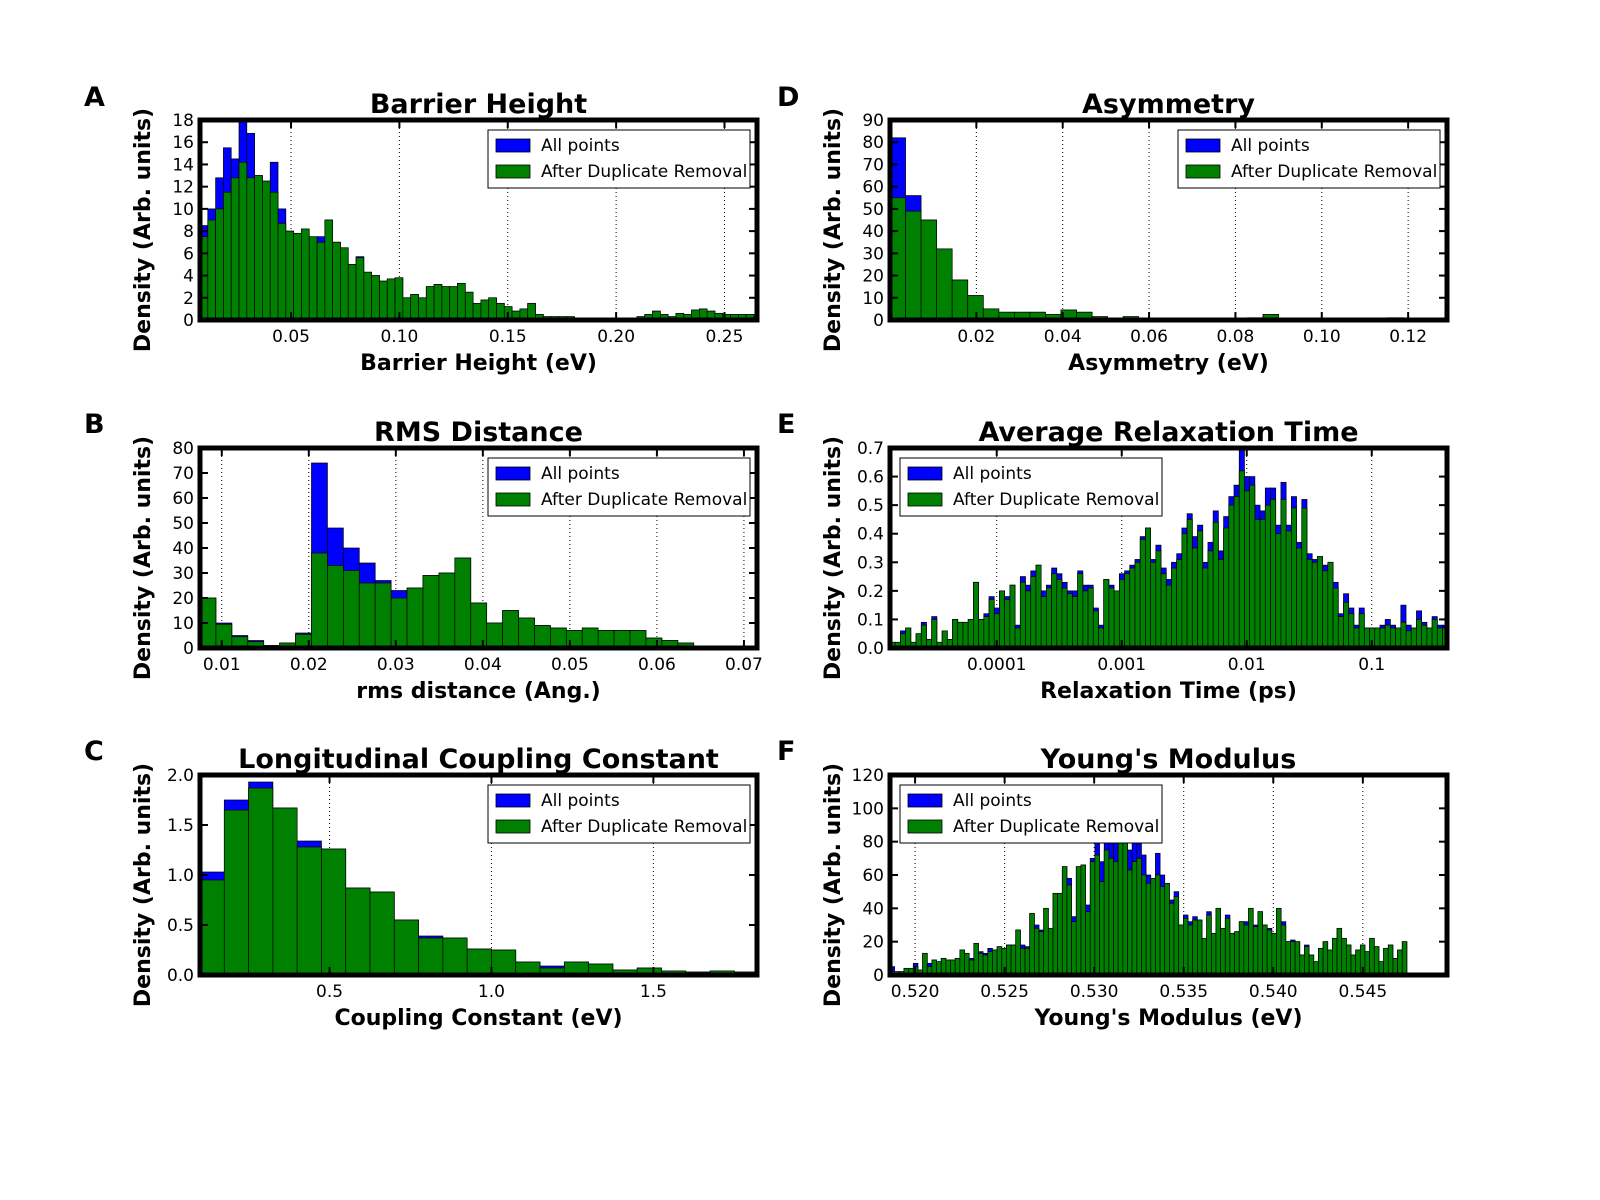 This screenshot has height=1200, width=1600. I want to click on y-tick-label: 12, so click(183, 188).